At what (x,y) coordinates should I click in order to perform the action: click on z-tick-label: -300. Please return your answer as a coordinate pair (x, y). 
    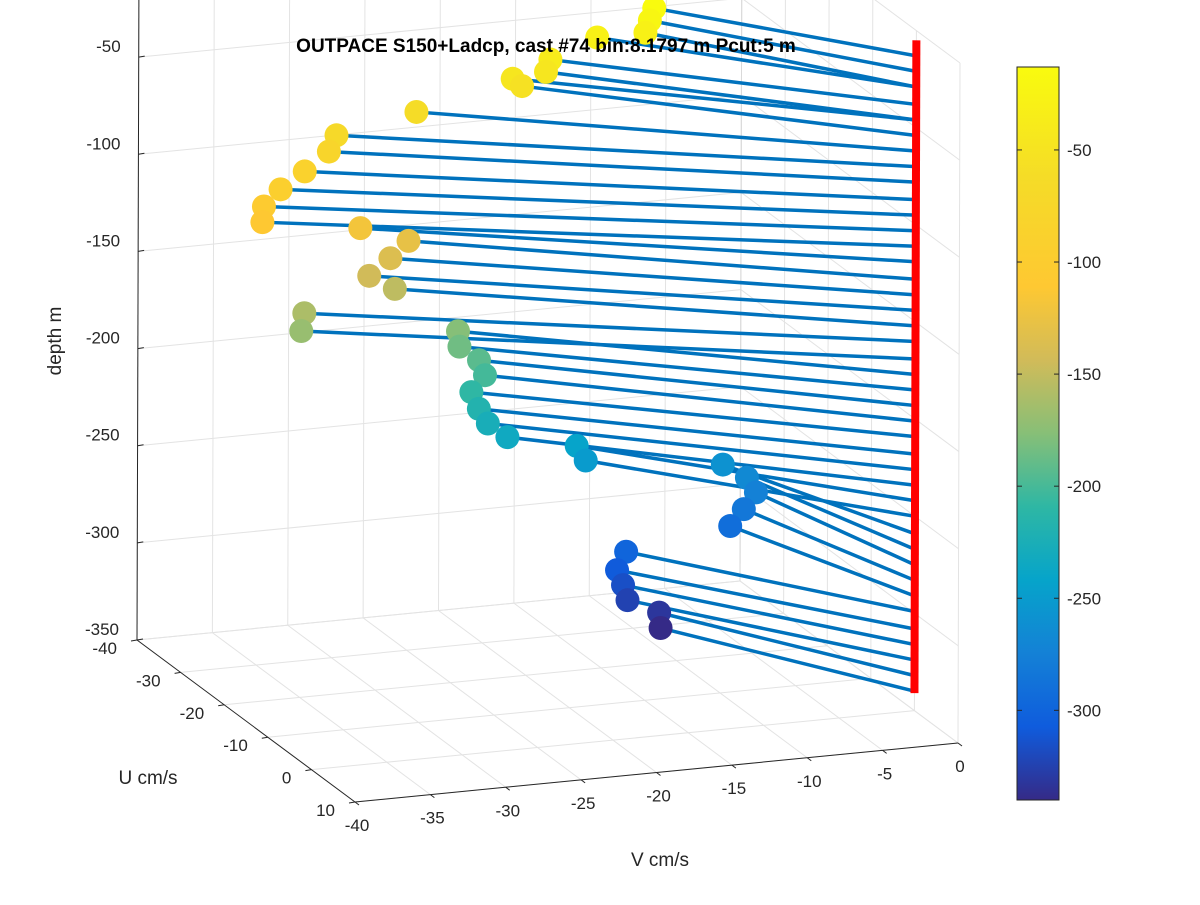
    Looking at the image, I should click on (102, 532).